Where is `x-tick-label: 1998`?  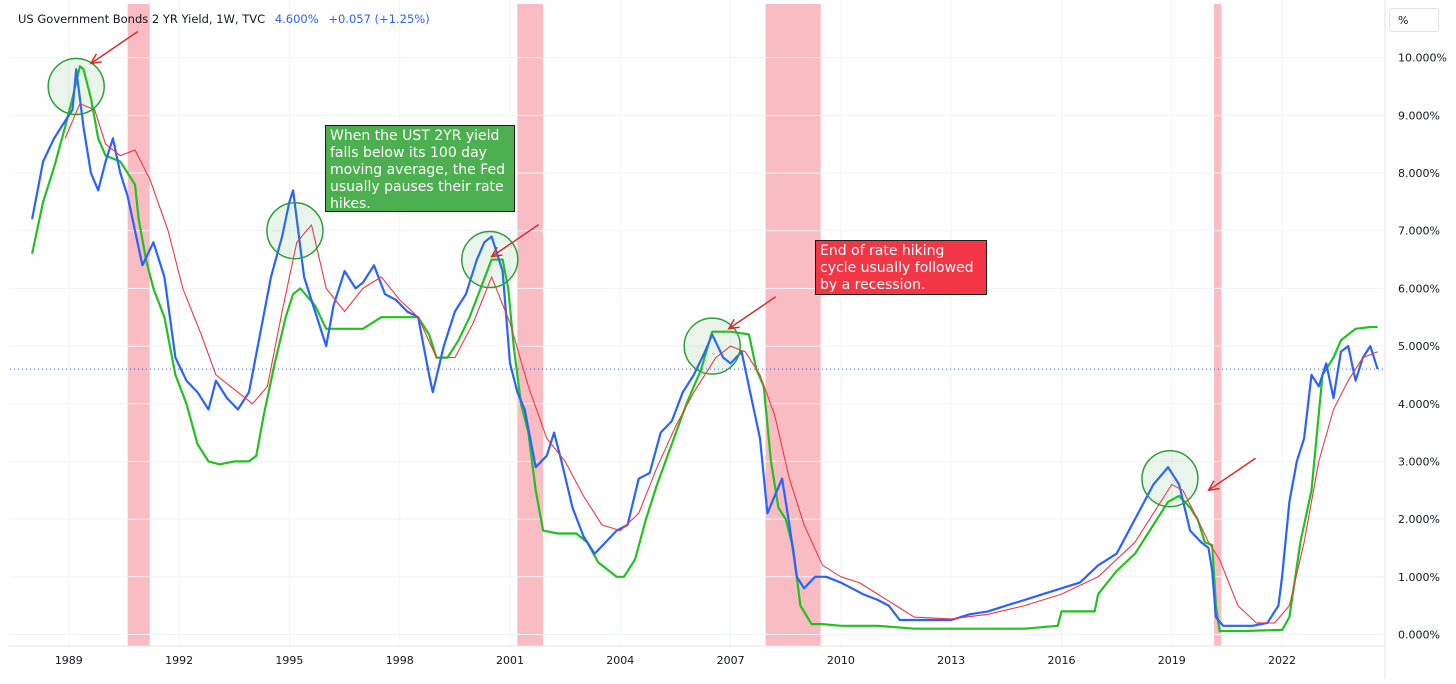
x-tick-label: 1998 is located at coordinates (400, 660).